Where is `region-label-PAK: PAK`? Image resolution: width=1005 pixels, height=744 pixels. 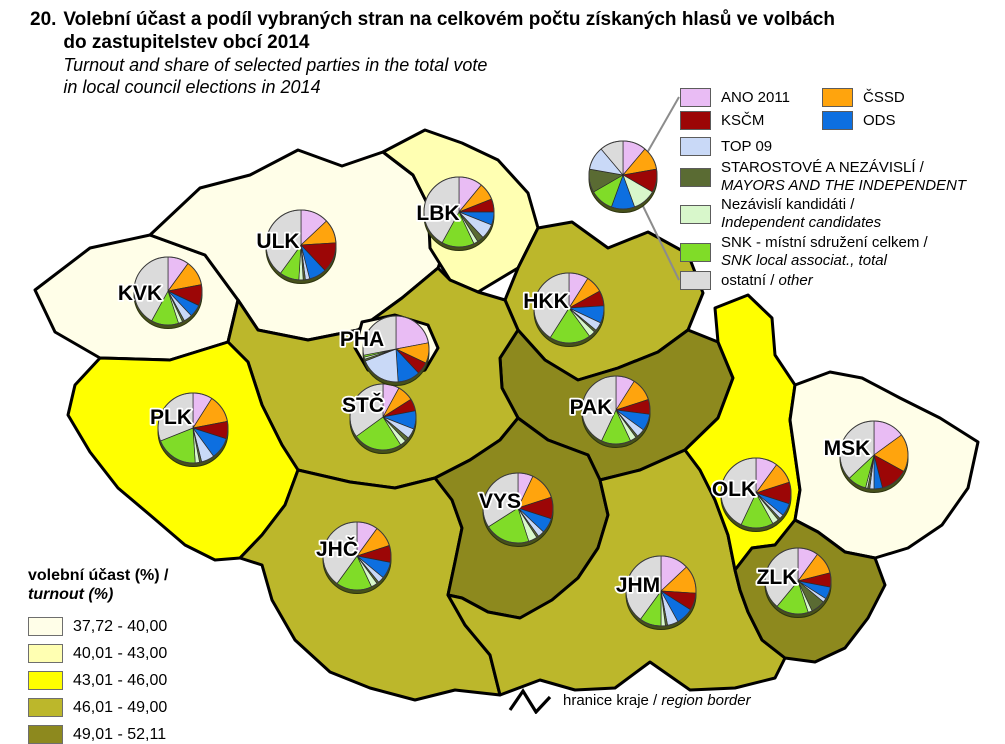
region-label-PAK: PAK is located at coordinates (591, 407).